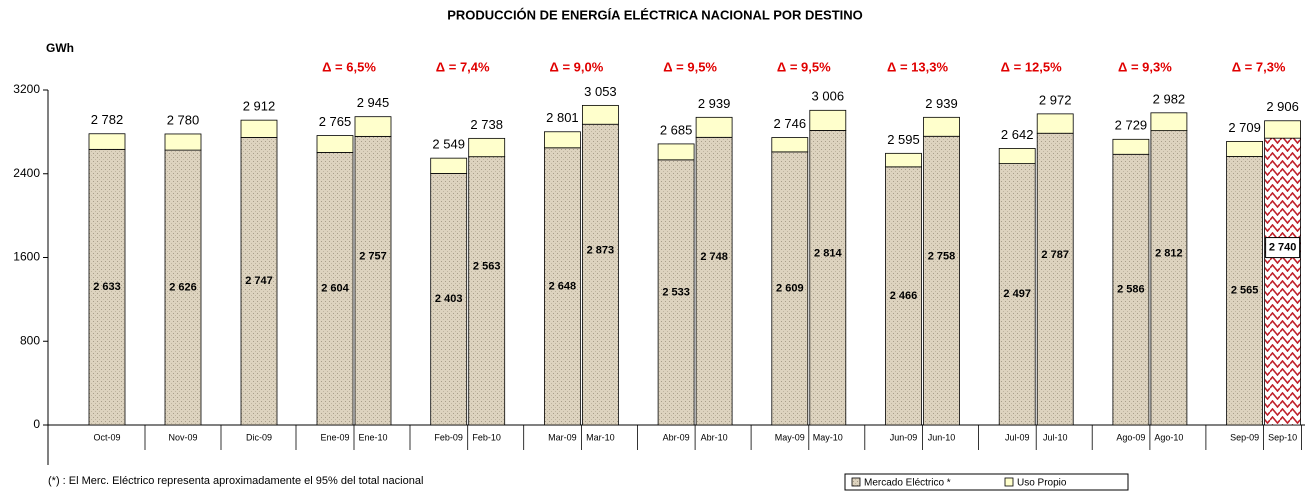  What do you see at coordinates (1244, 437) in the screenshot?
I see `x-tick-label: Sep-09` at bounding box center [1244, 437].